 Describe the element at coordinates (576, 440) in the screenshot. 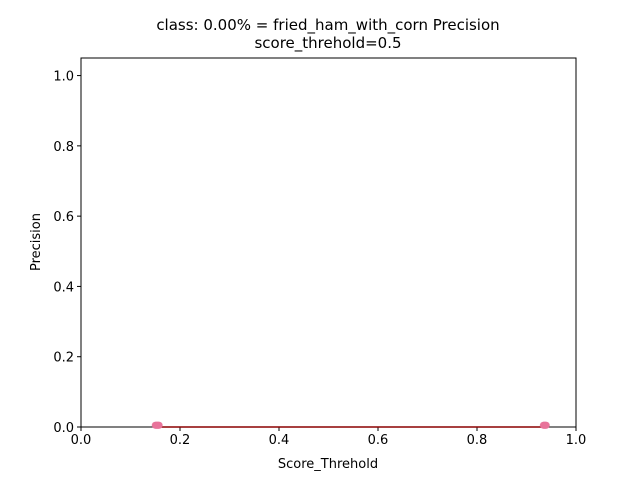

I see `x-tick-label: 1.0` at that location.